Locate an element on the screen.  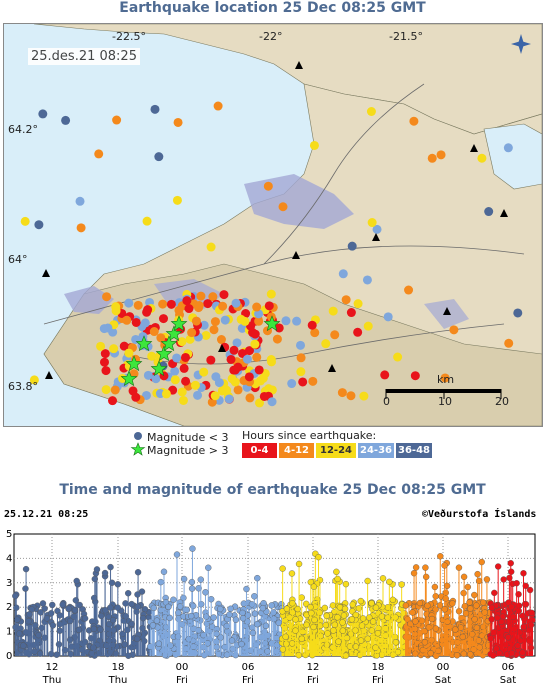
legend-mag-small: Magnitude < 3 is located at coordinates (188, 437).